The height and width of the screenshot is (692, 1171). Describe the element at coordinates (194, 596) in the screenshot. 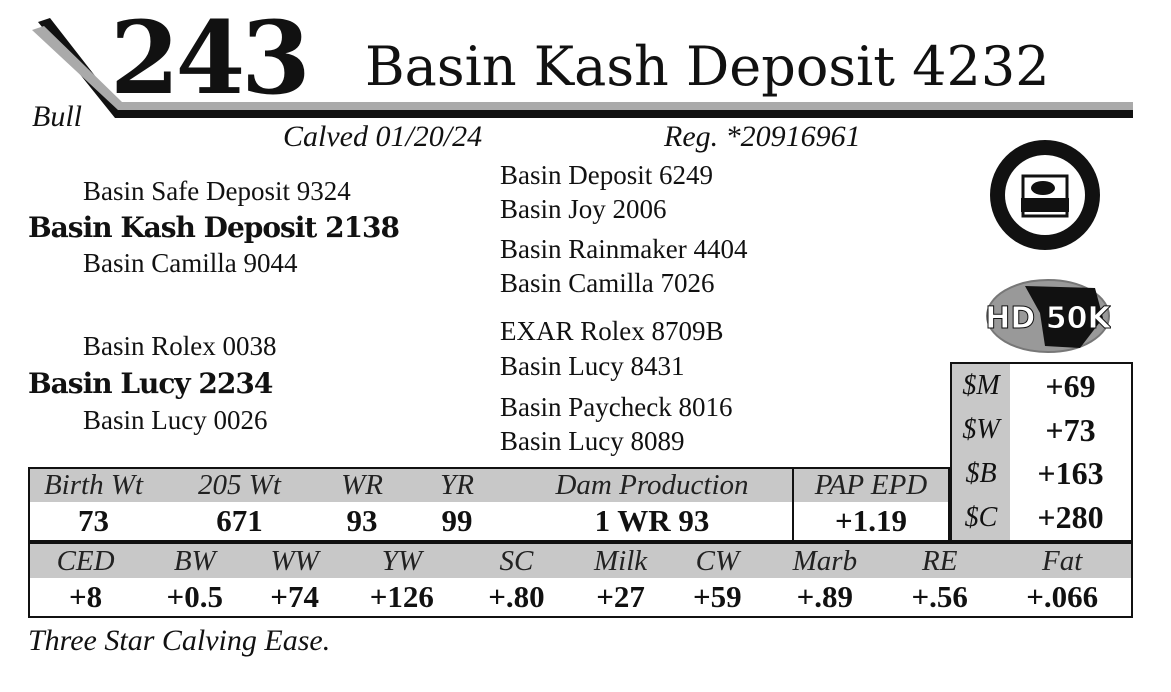

I see `bw-value: +0.5` at that location.